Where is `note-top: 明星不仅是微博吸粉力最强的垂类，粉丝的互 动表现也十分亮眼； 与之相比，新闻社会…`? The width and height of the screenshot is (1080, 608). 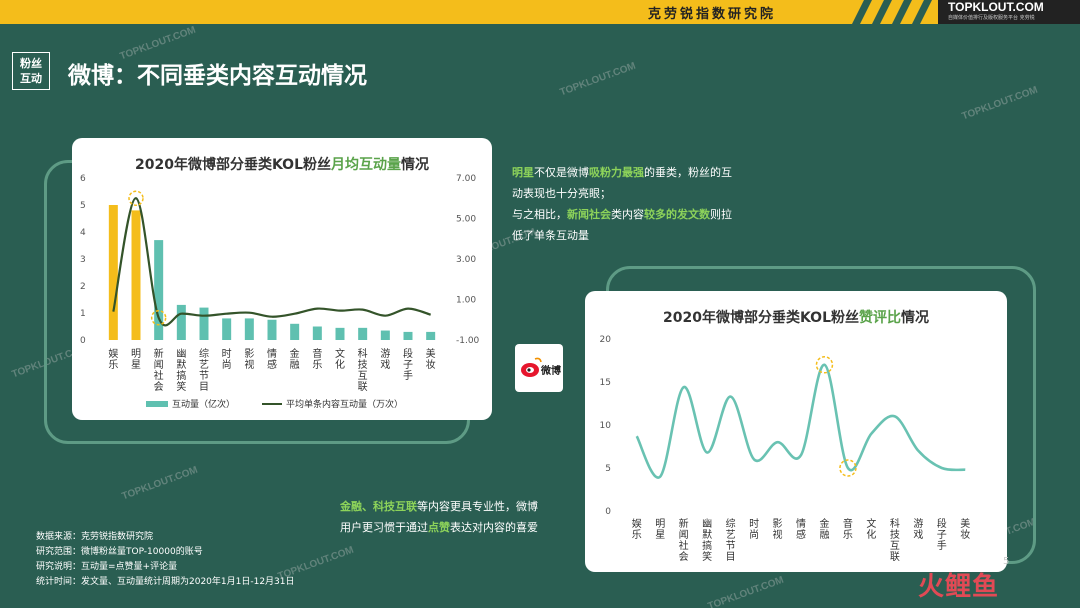
note-top: 明星不仅是微博吸粉力最强的垂类，粉丝的互 动表现也十分亮眼； 与之相比，新闻社会… is located at coordinates (647, 204).